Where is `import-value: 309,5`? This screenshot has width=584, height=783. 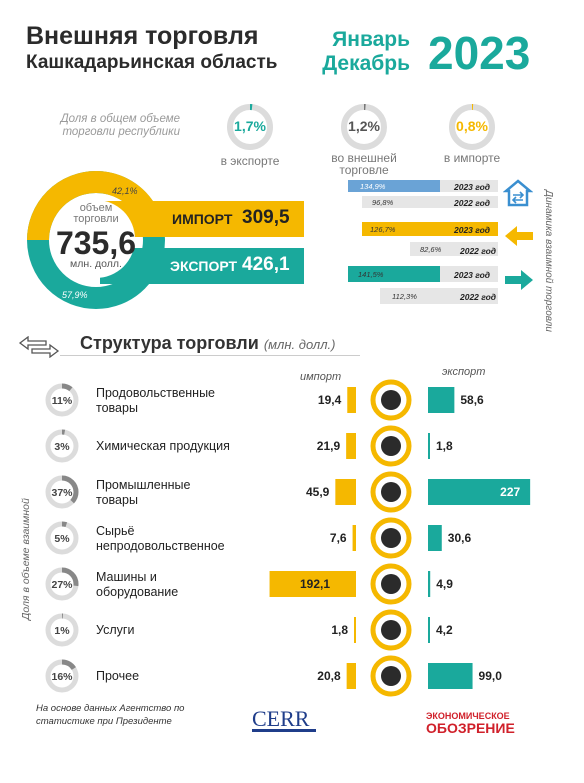 import-value: 309,5 is located at coordinates (266, 217).